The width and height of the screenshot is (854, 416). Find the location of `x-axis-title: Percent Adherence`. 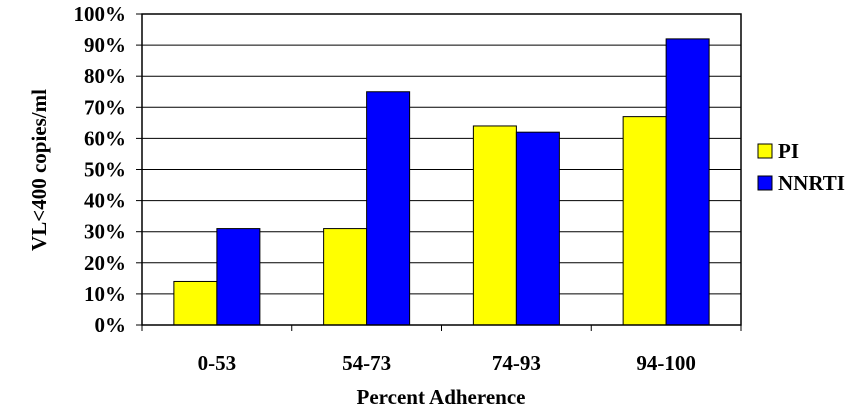

x-axis-title: Percent Adherence is located at coordinates (441, 397).